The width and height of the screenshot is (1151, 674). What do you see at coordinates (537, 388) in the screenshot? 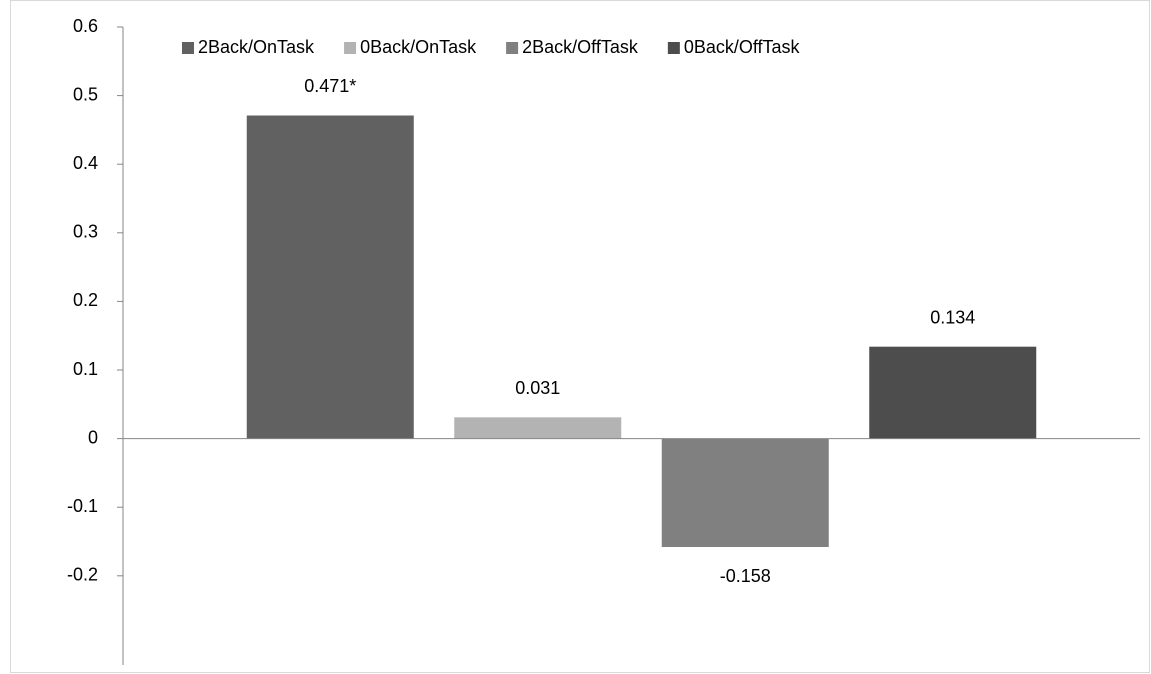
I see `data-label: 0.031` at bounding box center [537, 388].